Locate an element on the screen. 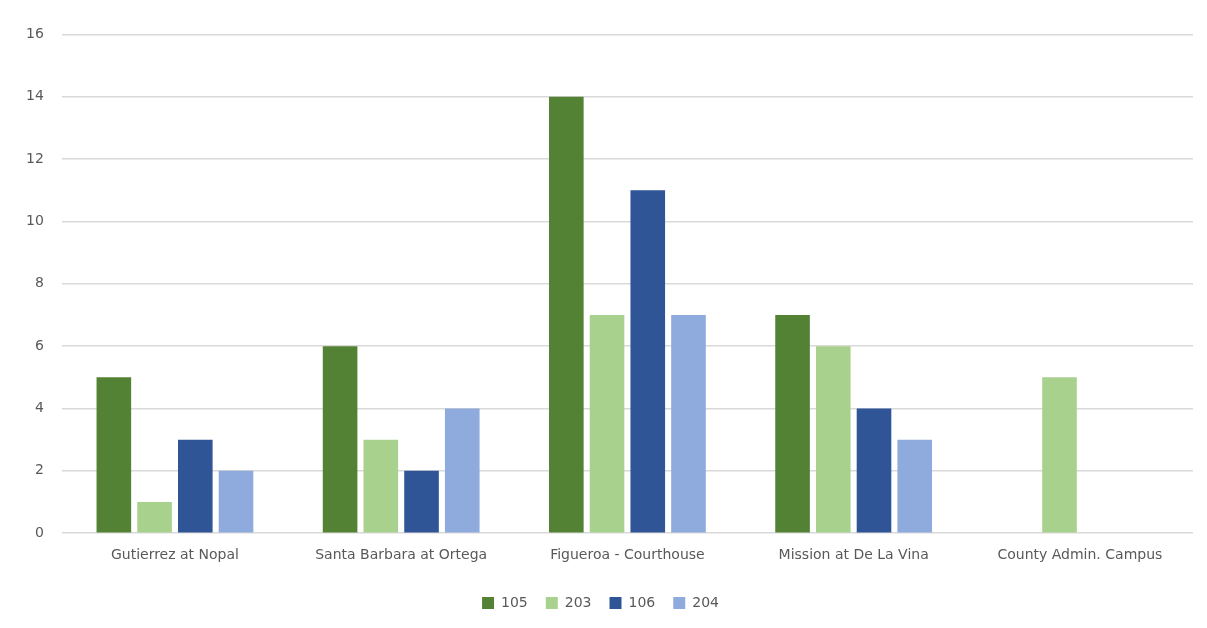 This screenshot has height=628, width=1207. x-tick-label: Figueroa - Courthouse is located at coordinates (627, 554).